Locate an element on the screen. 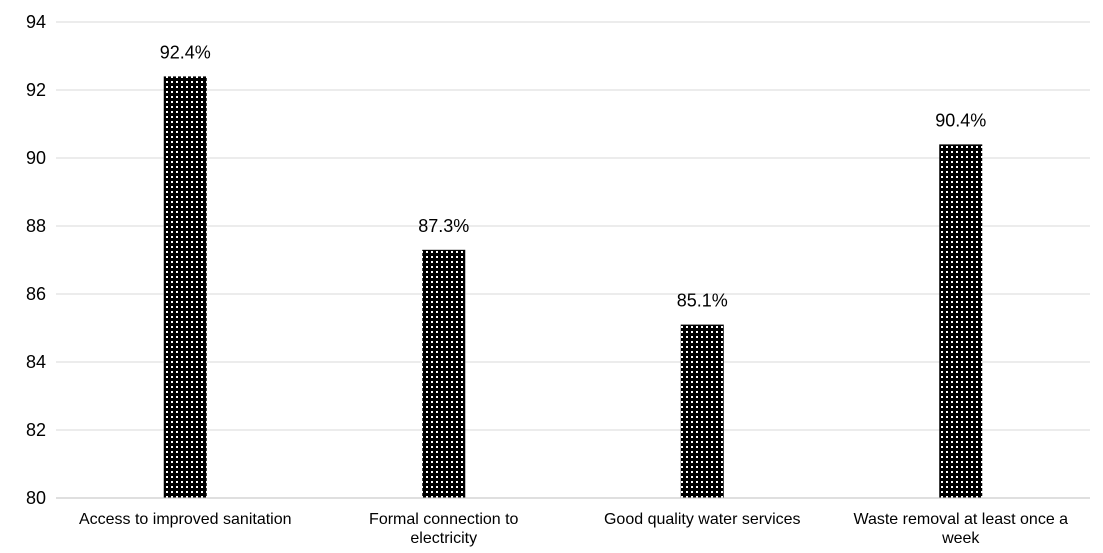 Image resolution: width=1103 pixels, height=553 pixels. y-tick-label: 88 is located at coordinates (36, 226).